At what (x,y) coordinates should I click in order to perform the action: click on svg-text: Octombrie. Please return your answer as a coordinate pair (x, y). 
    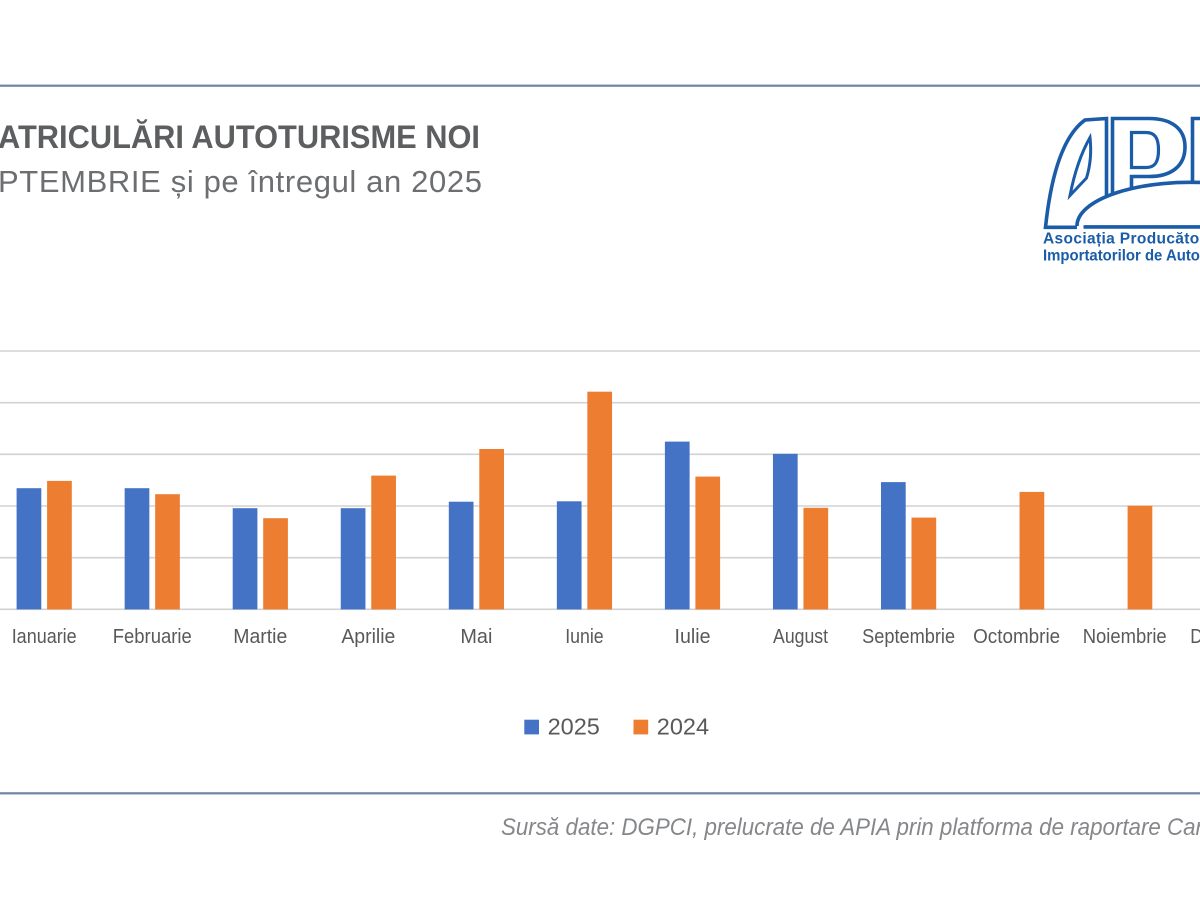
    Looking at the image, I should click on (1016, 637).